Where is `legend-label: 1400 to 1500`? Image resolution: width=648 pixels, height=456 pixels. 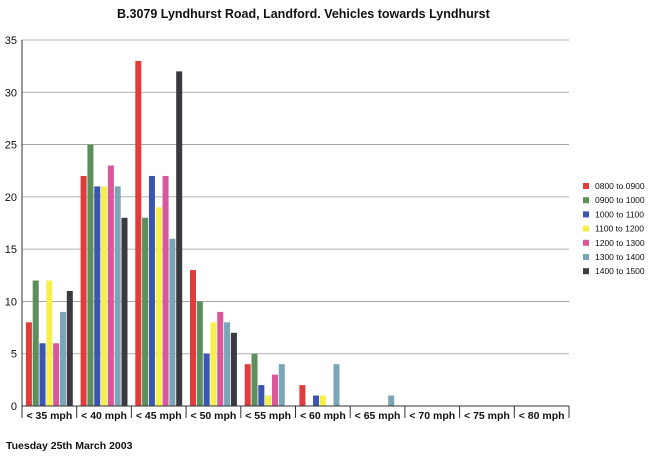 legend-label: 1400 to 1500 is located at coordinates (620, 271).